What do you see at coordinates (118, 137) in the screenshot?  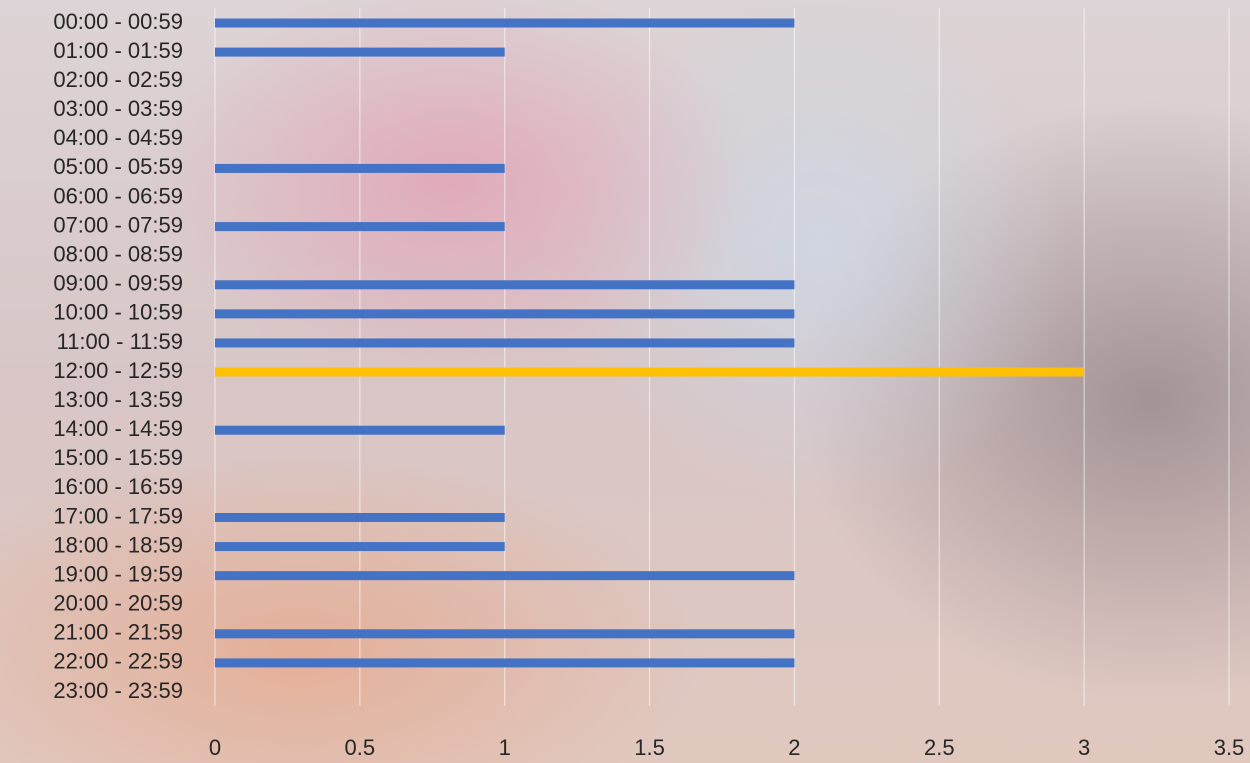 I see `y-tick-label: 04:00 - 04:59` at bounding box center [118, 137].